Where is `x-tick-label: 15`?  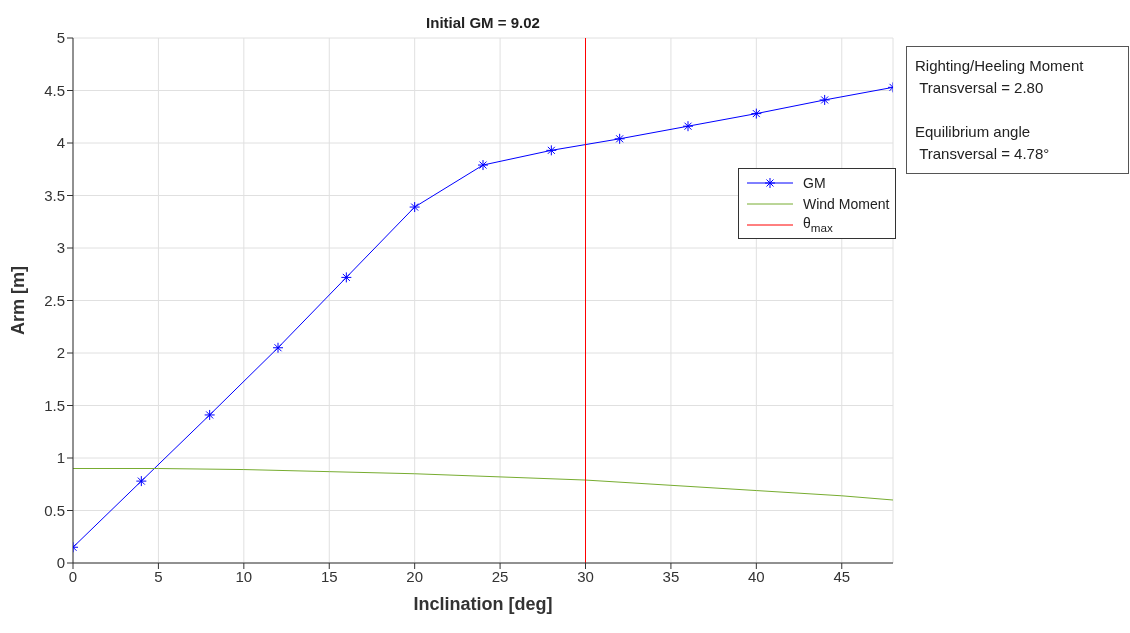 x-tick-label: 15 is located at coordinates (329, 576).